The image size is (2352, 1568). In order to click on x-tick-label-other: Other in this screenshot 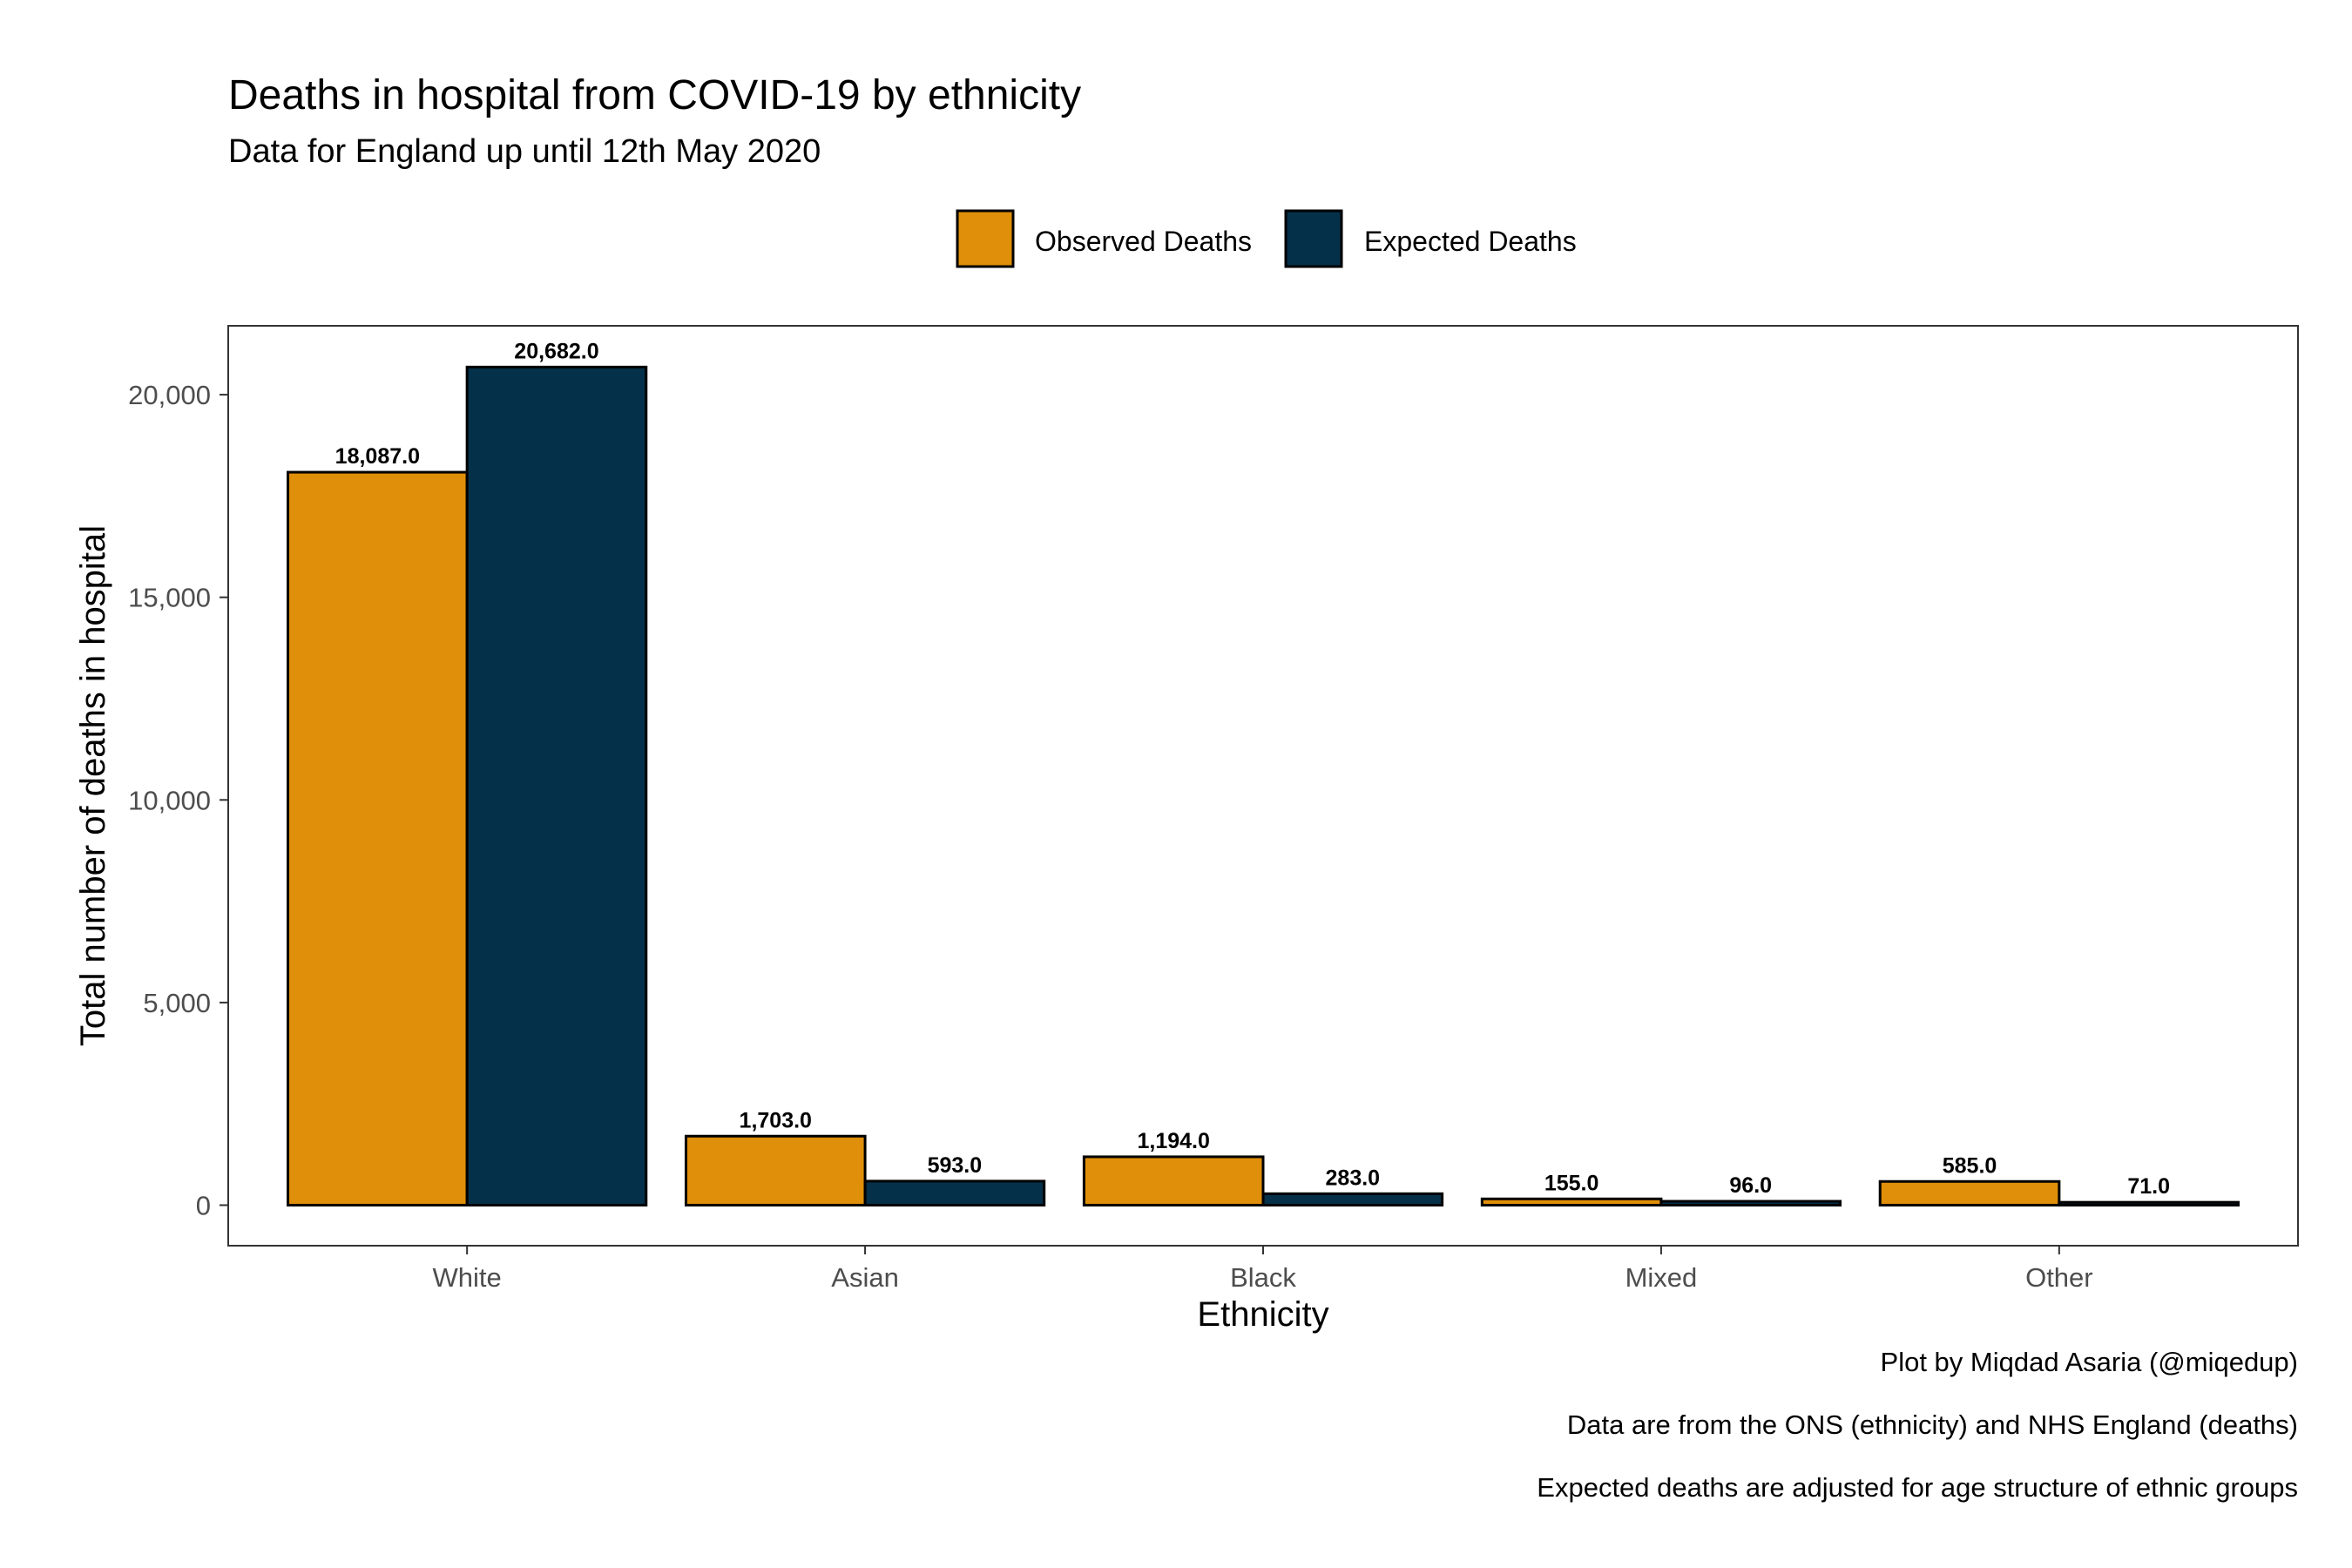, I will do `click(2059, 1277)`.